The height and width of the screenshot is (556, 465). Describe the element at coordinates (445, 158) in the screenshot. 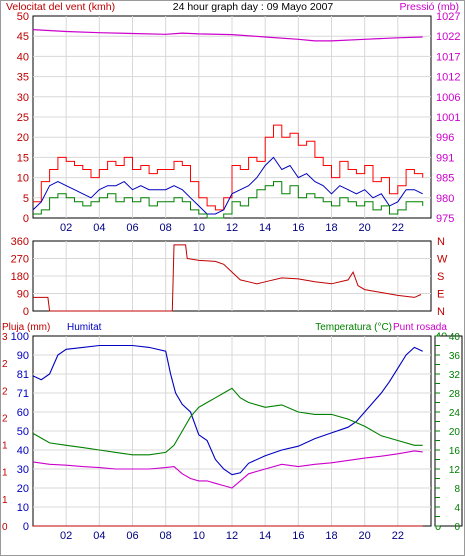

I see `right-tick-label: 991` at that location.